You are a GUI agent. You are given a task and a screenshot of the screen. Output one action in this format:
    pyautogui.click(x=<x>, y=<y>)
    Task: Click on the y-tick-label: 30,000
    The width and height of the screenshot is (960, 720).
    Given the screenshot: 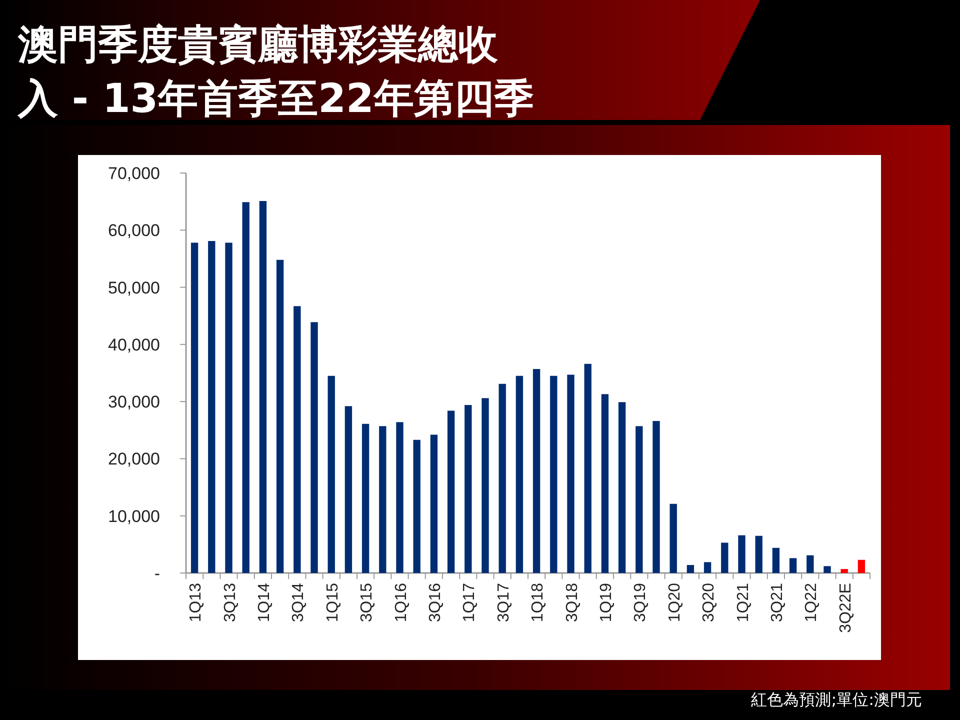 What is the action you would take?
    pyautogui.click(x=134, y=402)
    